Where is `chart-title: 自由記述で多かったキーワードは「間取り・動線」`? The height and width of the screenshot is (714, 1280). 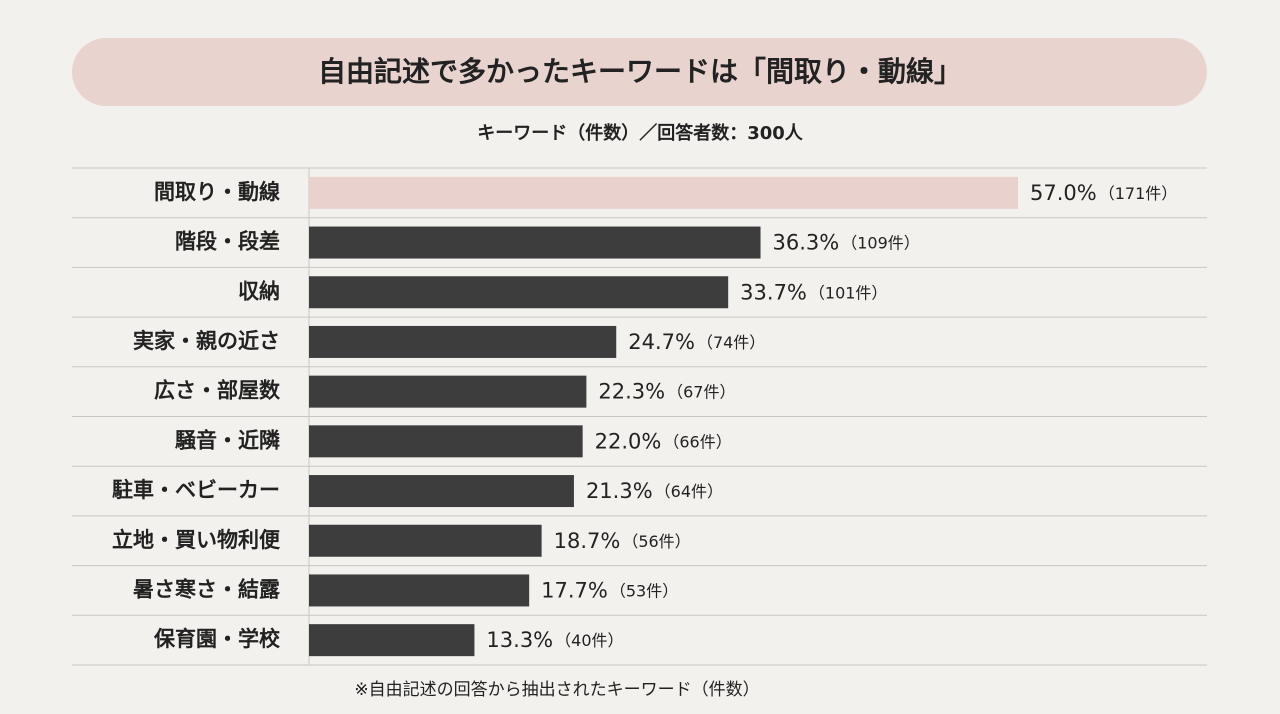 chart-title: 自由記述で多かったキーワードは「間取り・動線」 is located at coordinates (640, 71).